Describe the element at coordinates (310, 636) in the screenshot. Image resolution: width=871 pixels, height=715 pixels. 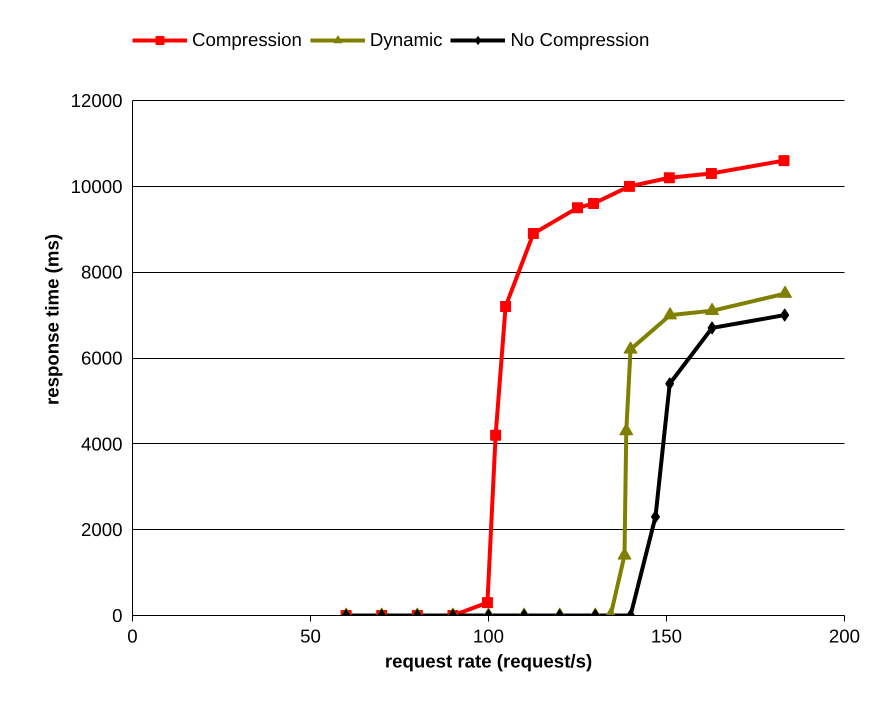
I see `x-tick-label: 50` at that location.